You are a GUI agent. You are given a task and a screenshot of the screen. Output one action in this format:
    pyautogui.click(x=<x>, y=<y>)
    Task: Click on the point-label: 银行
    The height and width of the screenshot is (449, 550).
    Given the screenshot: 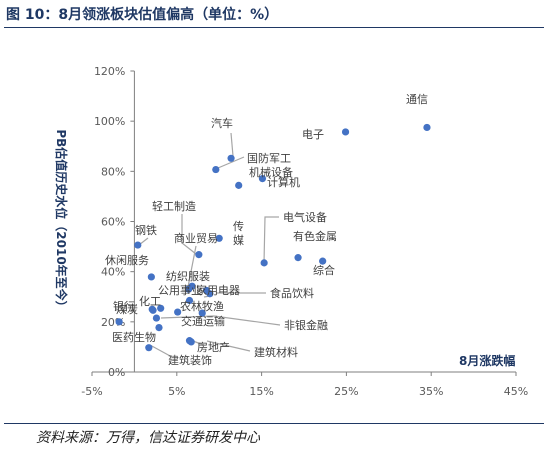 What is the action you would take?
    pyautogui.click(x=124, y=306)
    